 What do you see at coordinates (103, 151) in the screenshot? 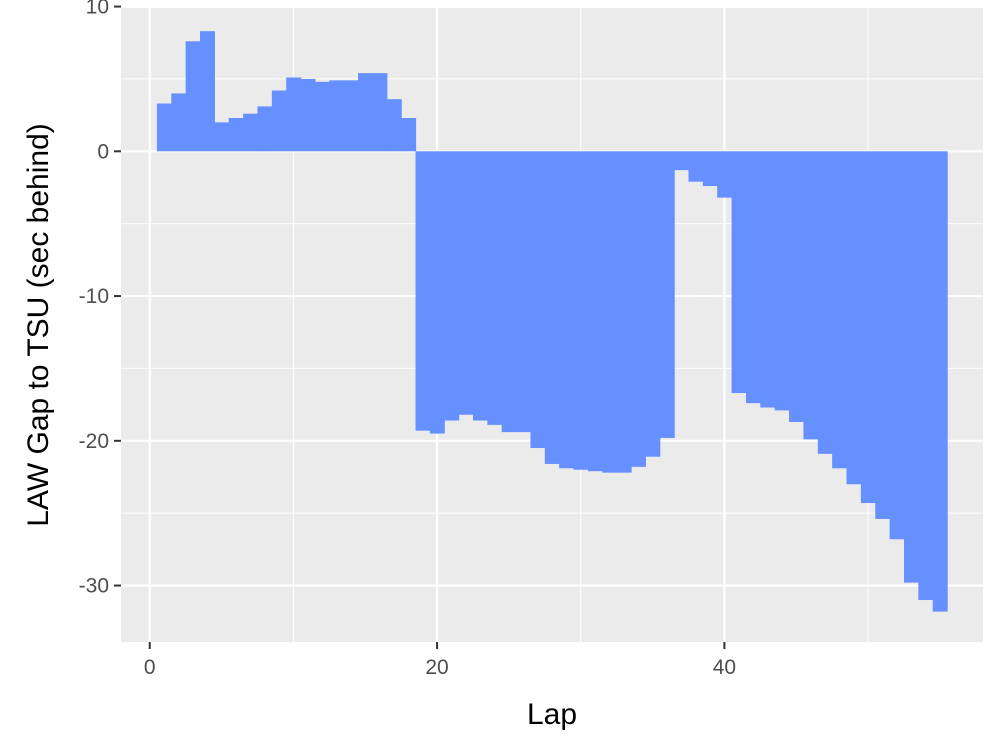
I see `y-tick-label: 0` at bounding box center [103, 151].